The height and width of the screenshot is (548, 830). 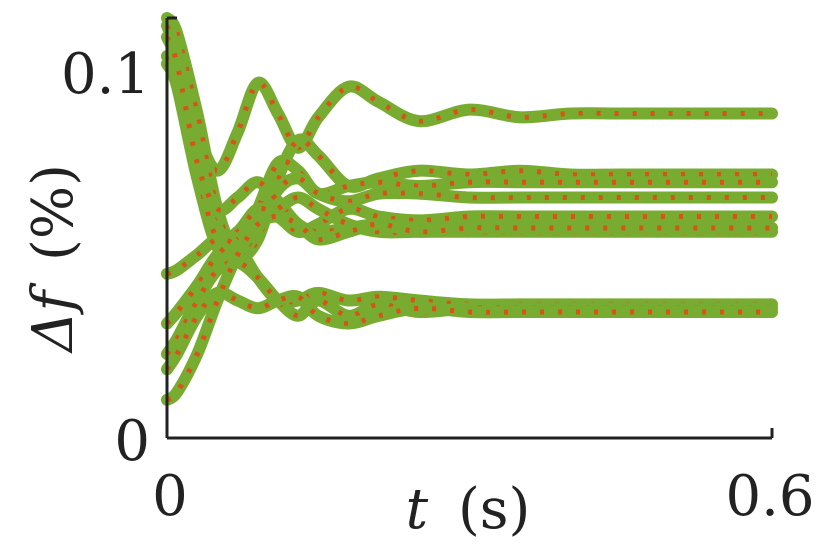 What do you see at coordinates (417, 509) in the screenshot?
I see `x-axis-label-symbol: t` at bounding box center [417, 509].